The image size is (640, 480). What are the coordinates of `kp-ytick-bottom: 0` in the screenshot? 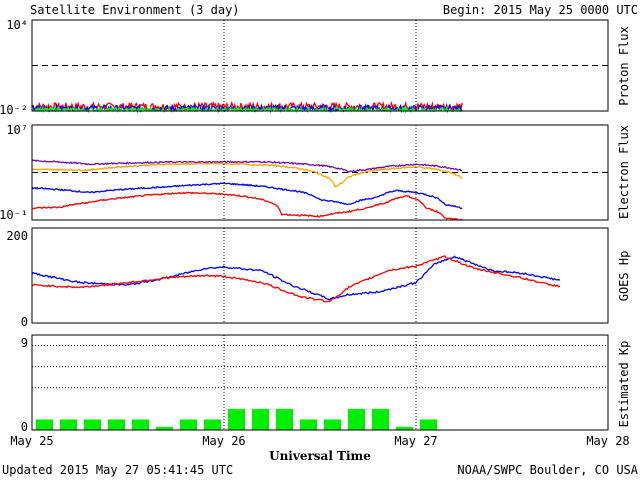 It's located at (24, 427).